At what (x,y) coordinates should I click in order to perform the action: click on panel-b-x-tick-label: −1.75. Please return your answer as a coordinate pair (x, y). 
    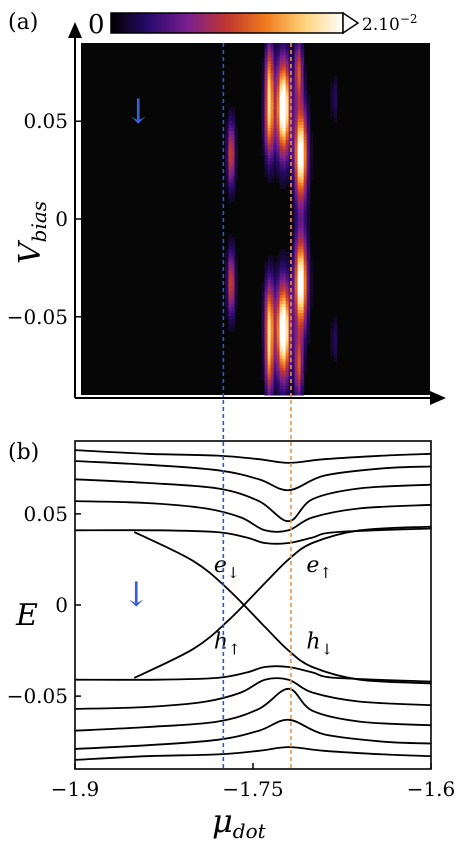
    Looking at the image, I should click on (252, 789).